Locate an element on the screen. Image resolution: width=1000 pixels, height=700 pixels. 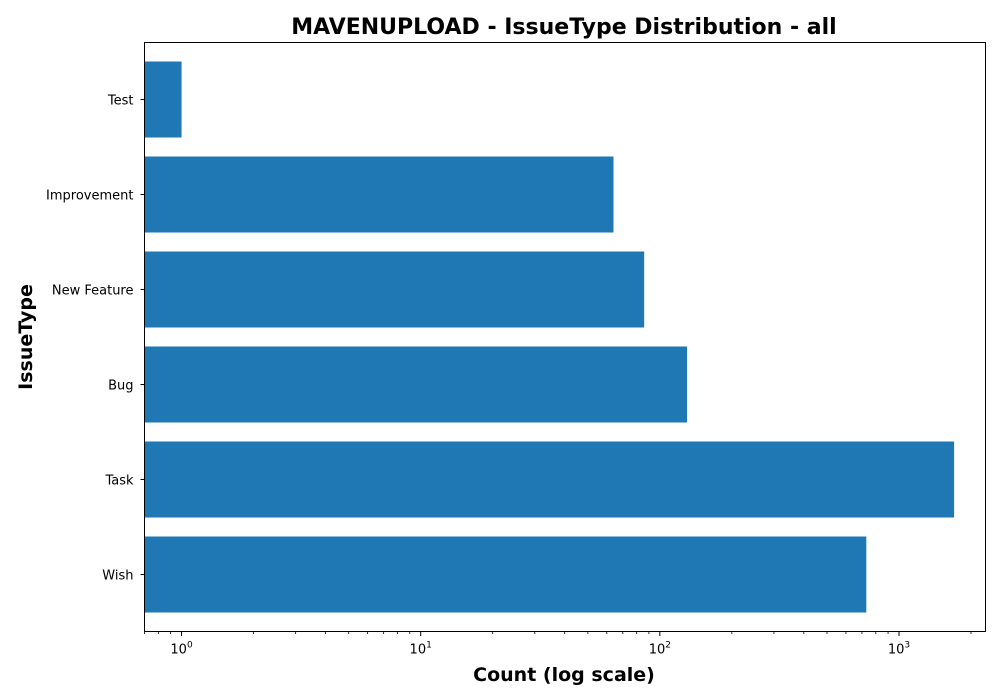
x-tick-label-exponent: 3 is located at coordinates (907, 646).